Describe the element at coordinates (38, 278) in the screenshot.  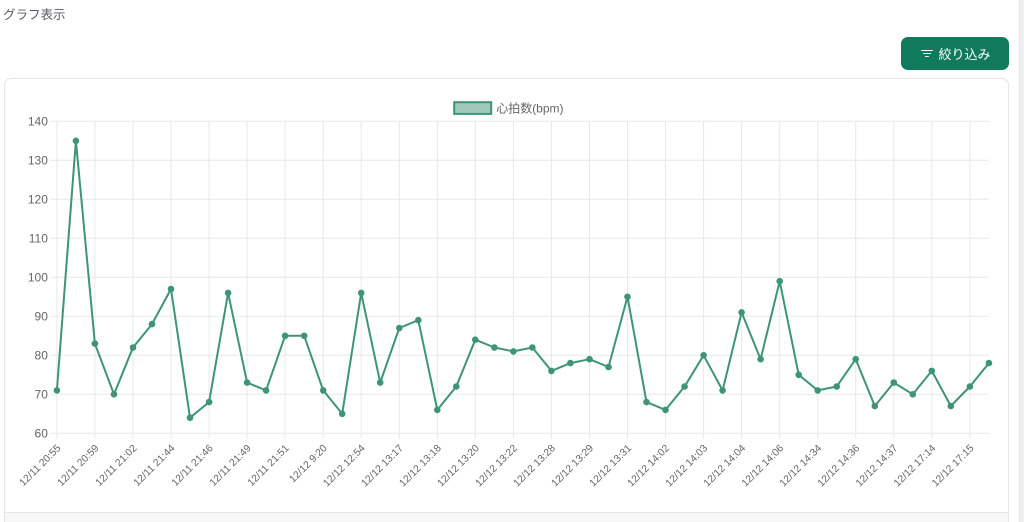
I see `svg-text: 100` at that location.